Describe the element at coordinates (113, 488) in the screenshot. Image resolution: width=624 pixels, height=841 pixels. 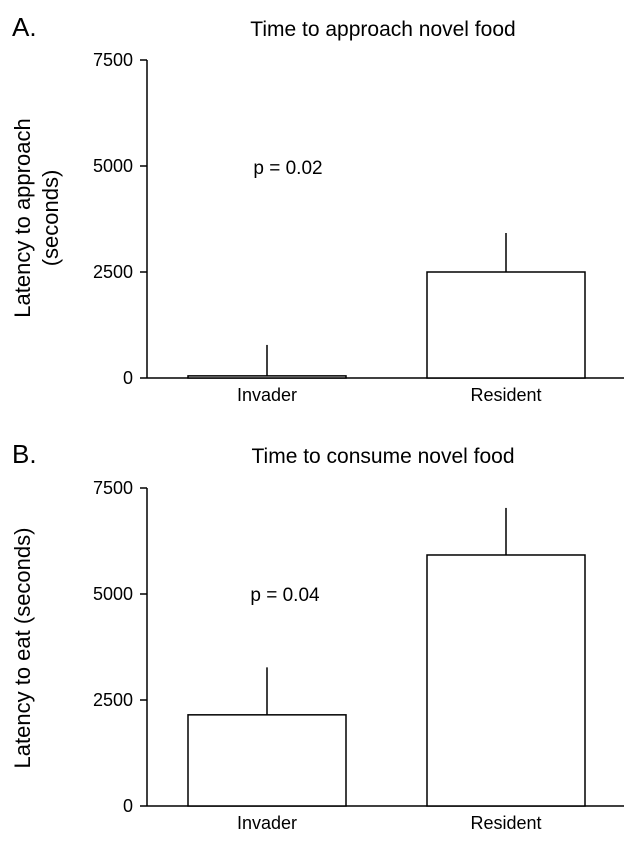
I see `panel-b-ytick-label-7500: 7500` at that location.